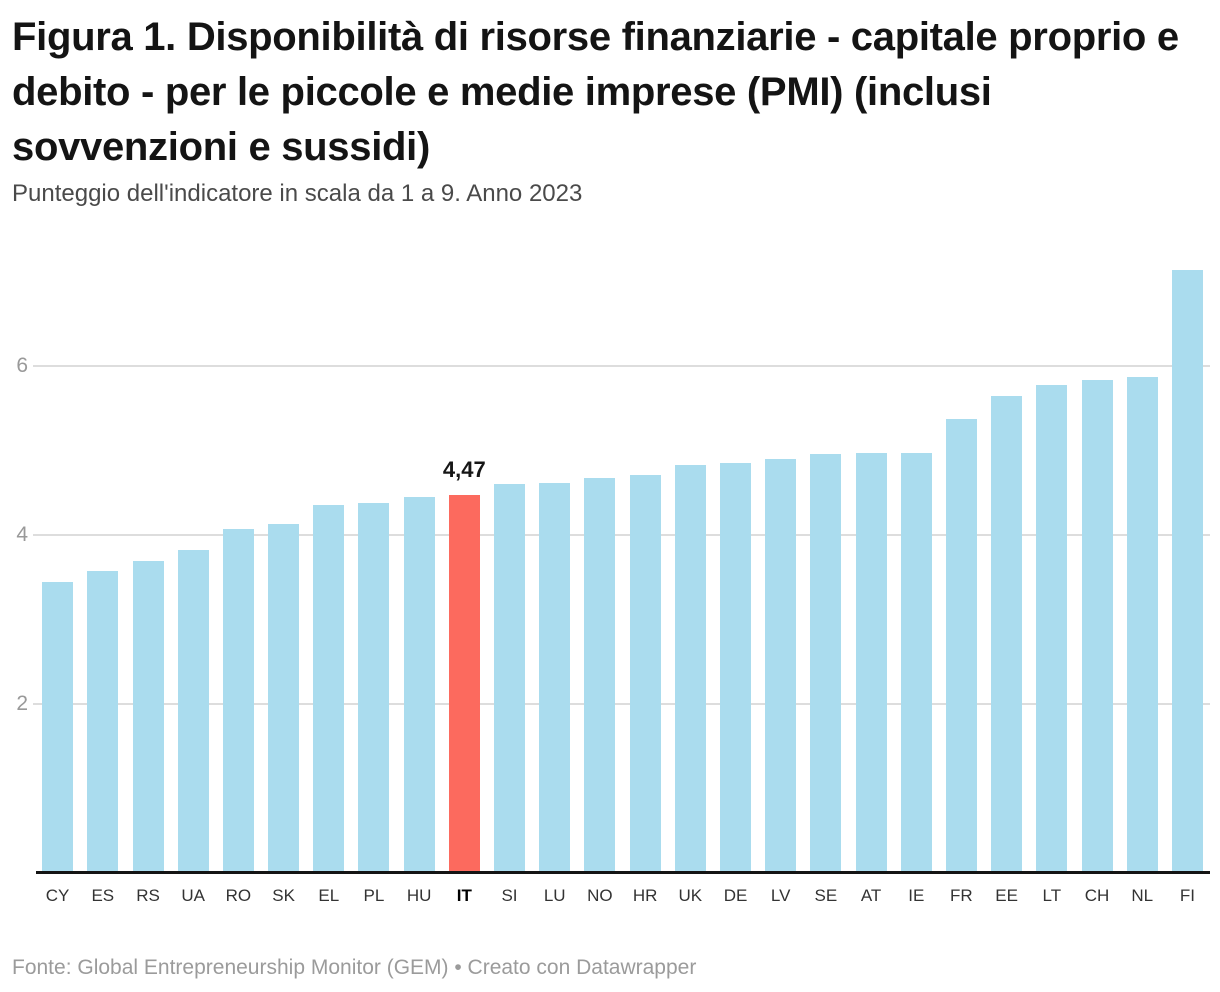  What do you see at coordinates (781, 666) in the screenshot?
I see `bar-LV` at bounding box center [781, 666].